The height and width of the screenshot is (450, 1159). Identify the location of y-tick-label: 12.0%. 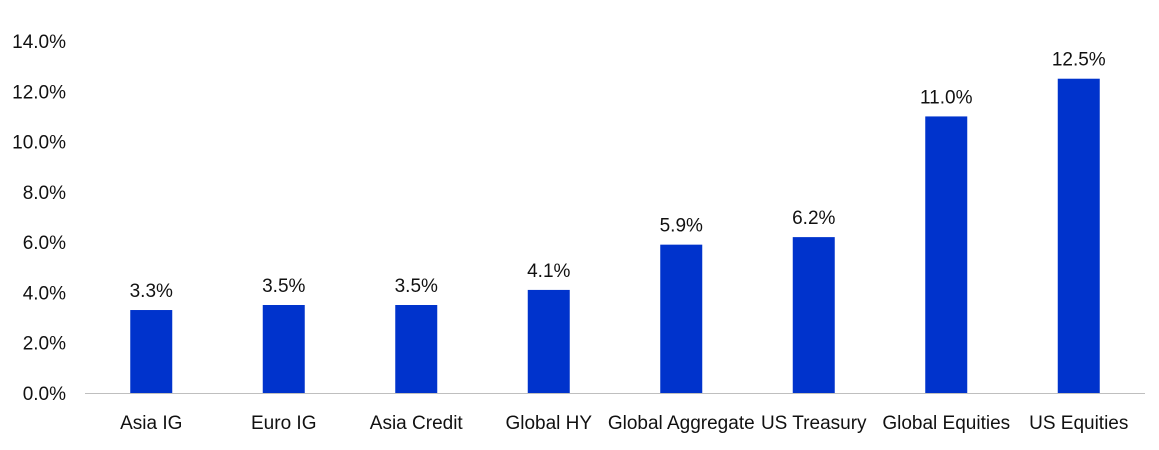
(39, 92).